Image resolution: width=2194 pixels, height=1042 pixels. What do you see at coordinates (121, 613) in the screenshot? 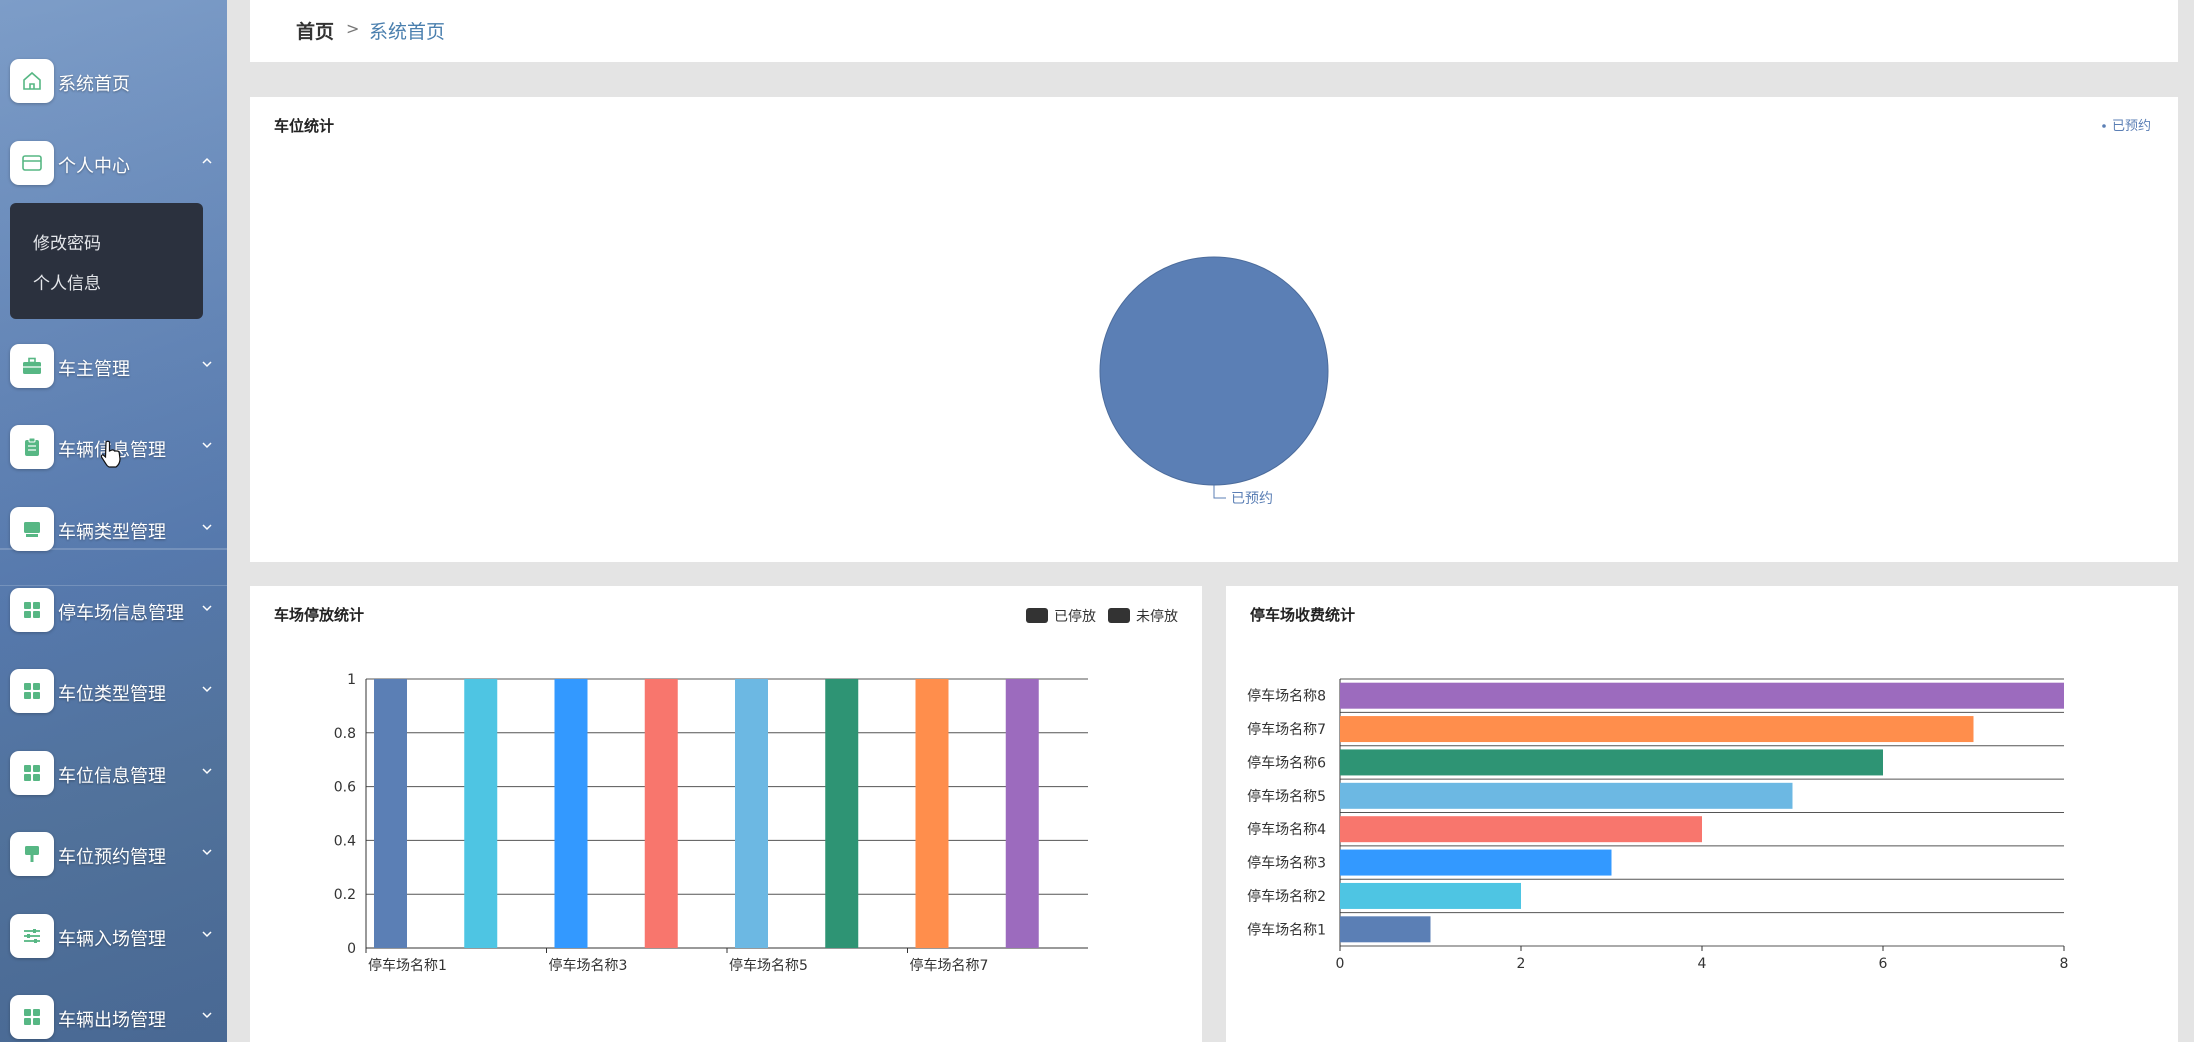
I see `sidebar-item-label: 停车场信息管理` at bounding box center [121, 613].